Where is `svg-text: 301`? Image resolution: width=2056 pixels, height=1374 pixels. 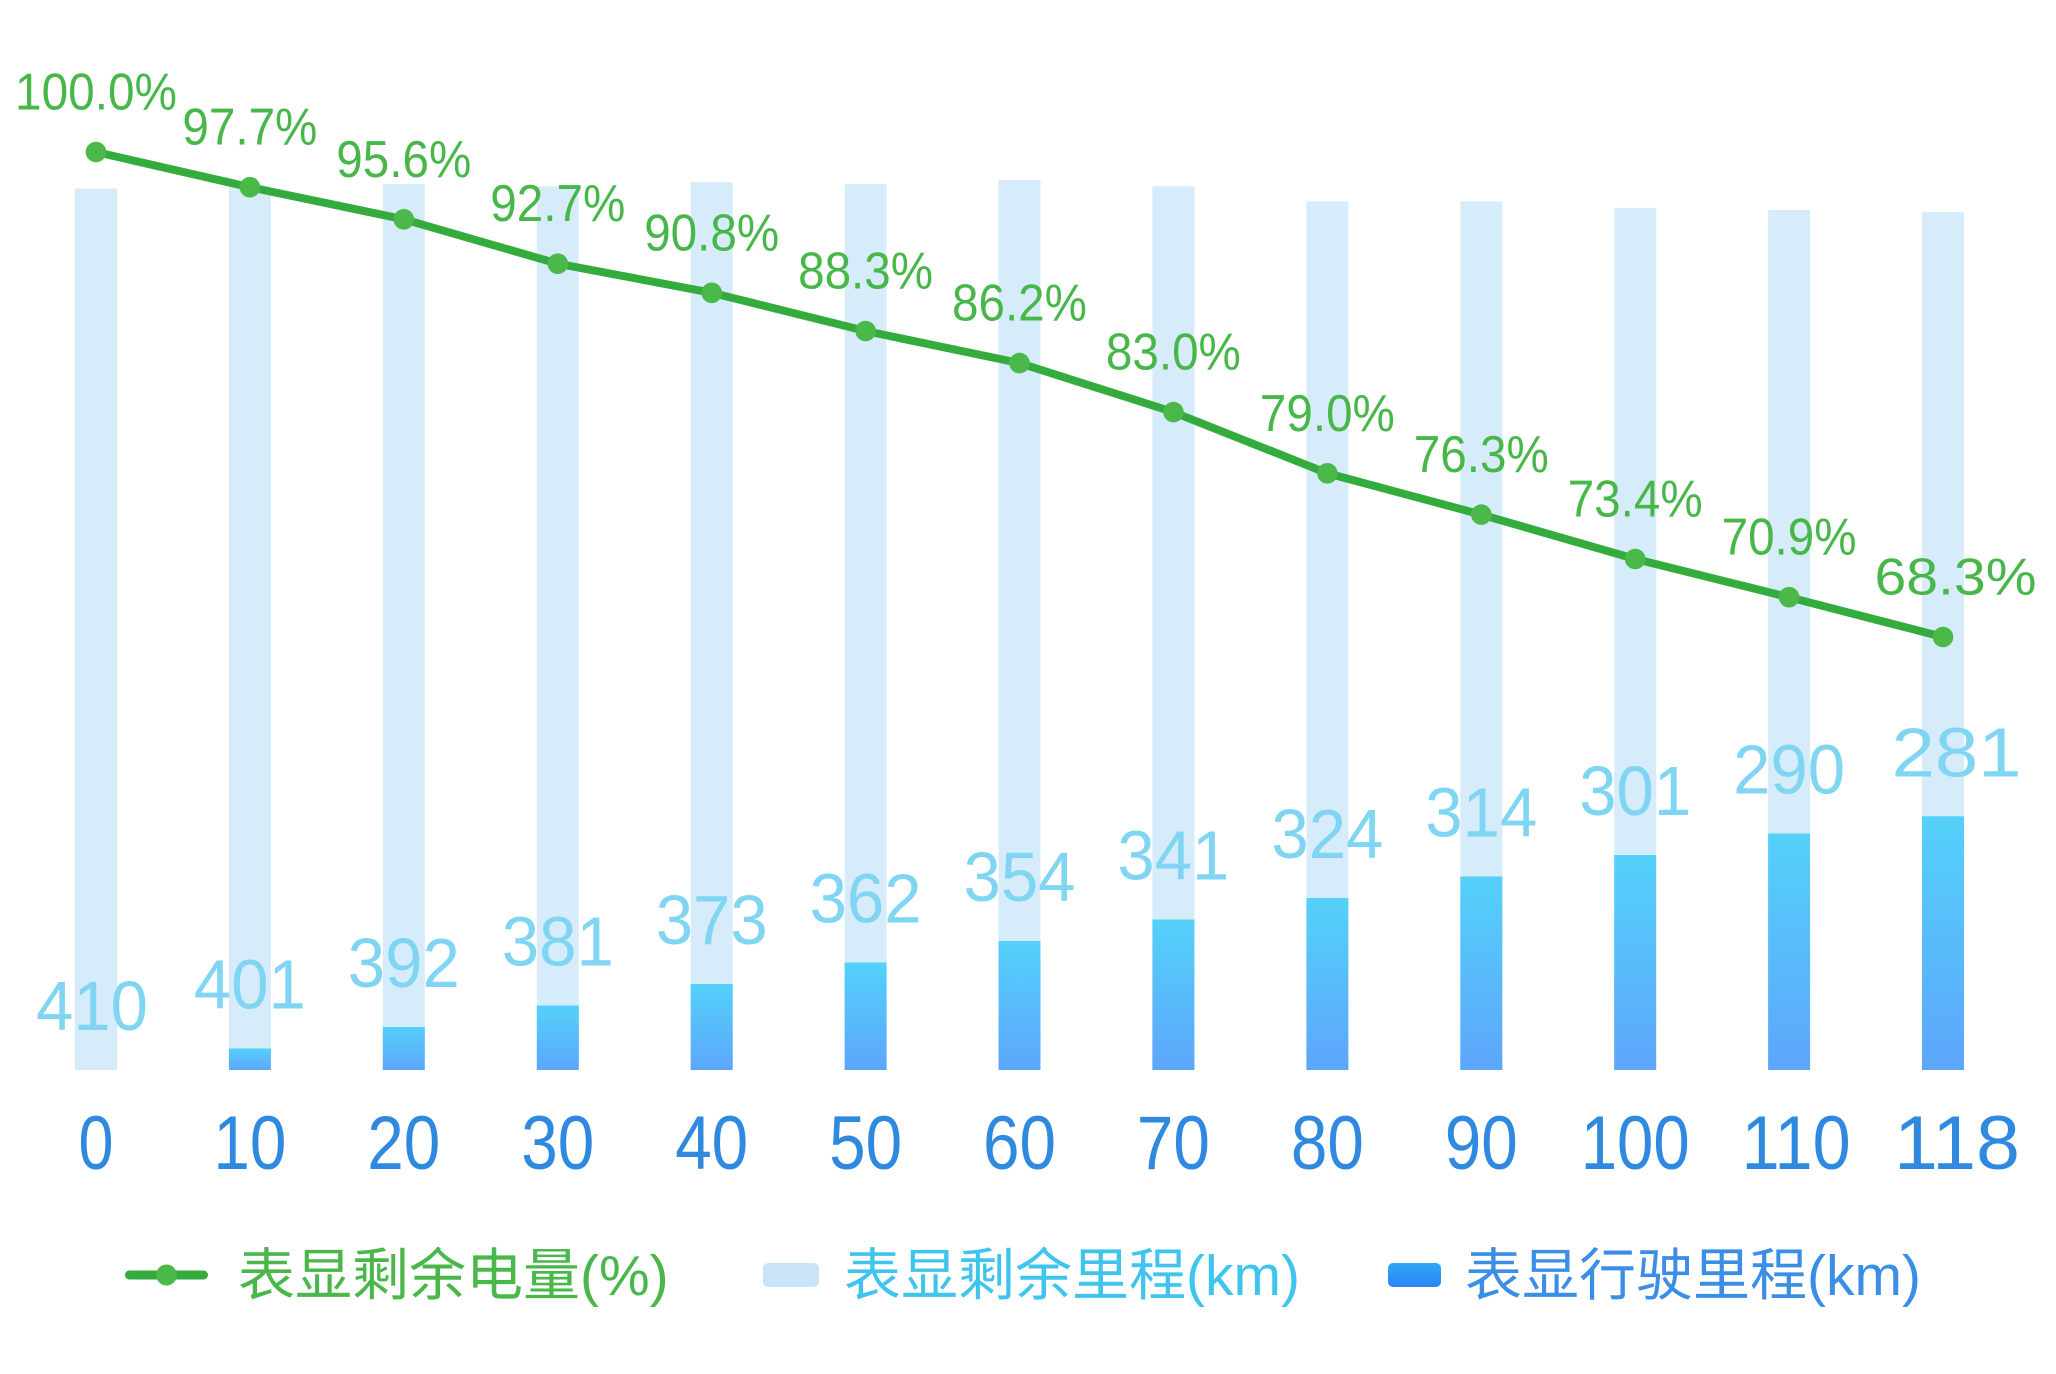
svg-text: 301 is located at coordinates (1635, 791).